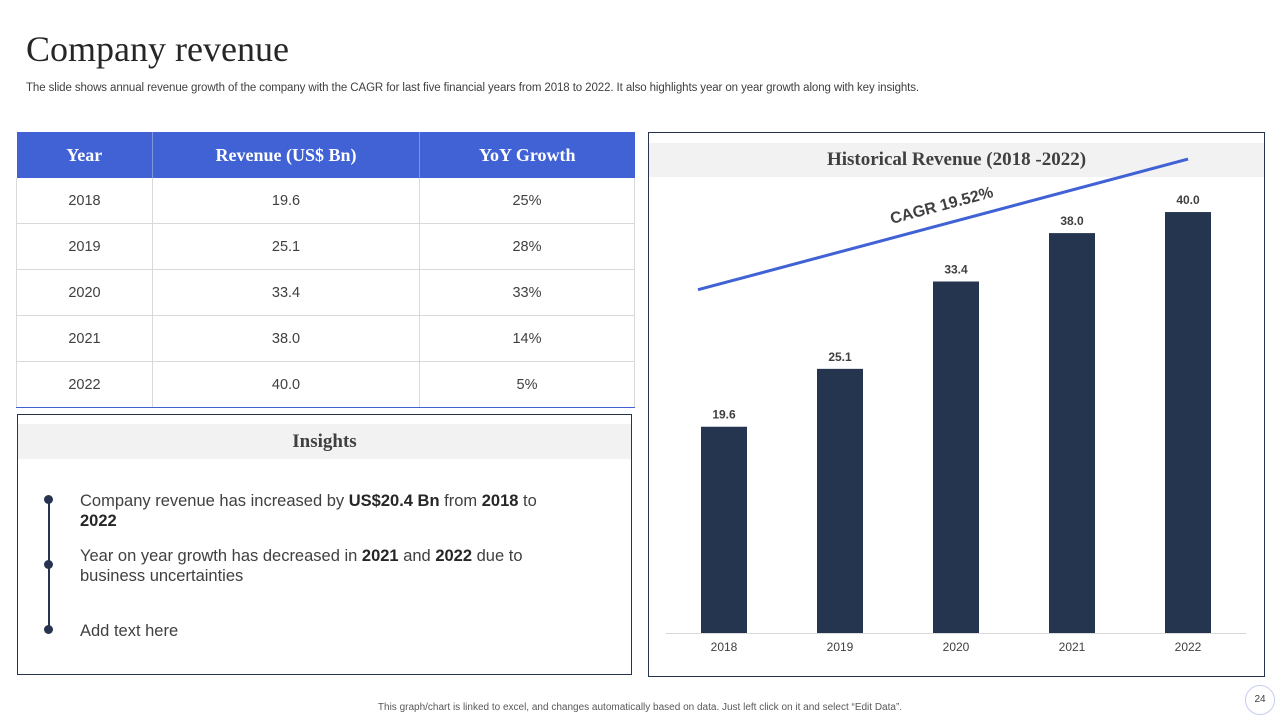 The height and width of the screenshot is (720, 1280). I want to click on x-tick-label: 2020, so click(956, 647).